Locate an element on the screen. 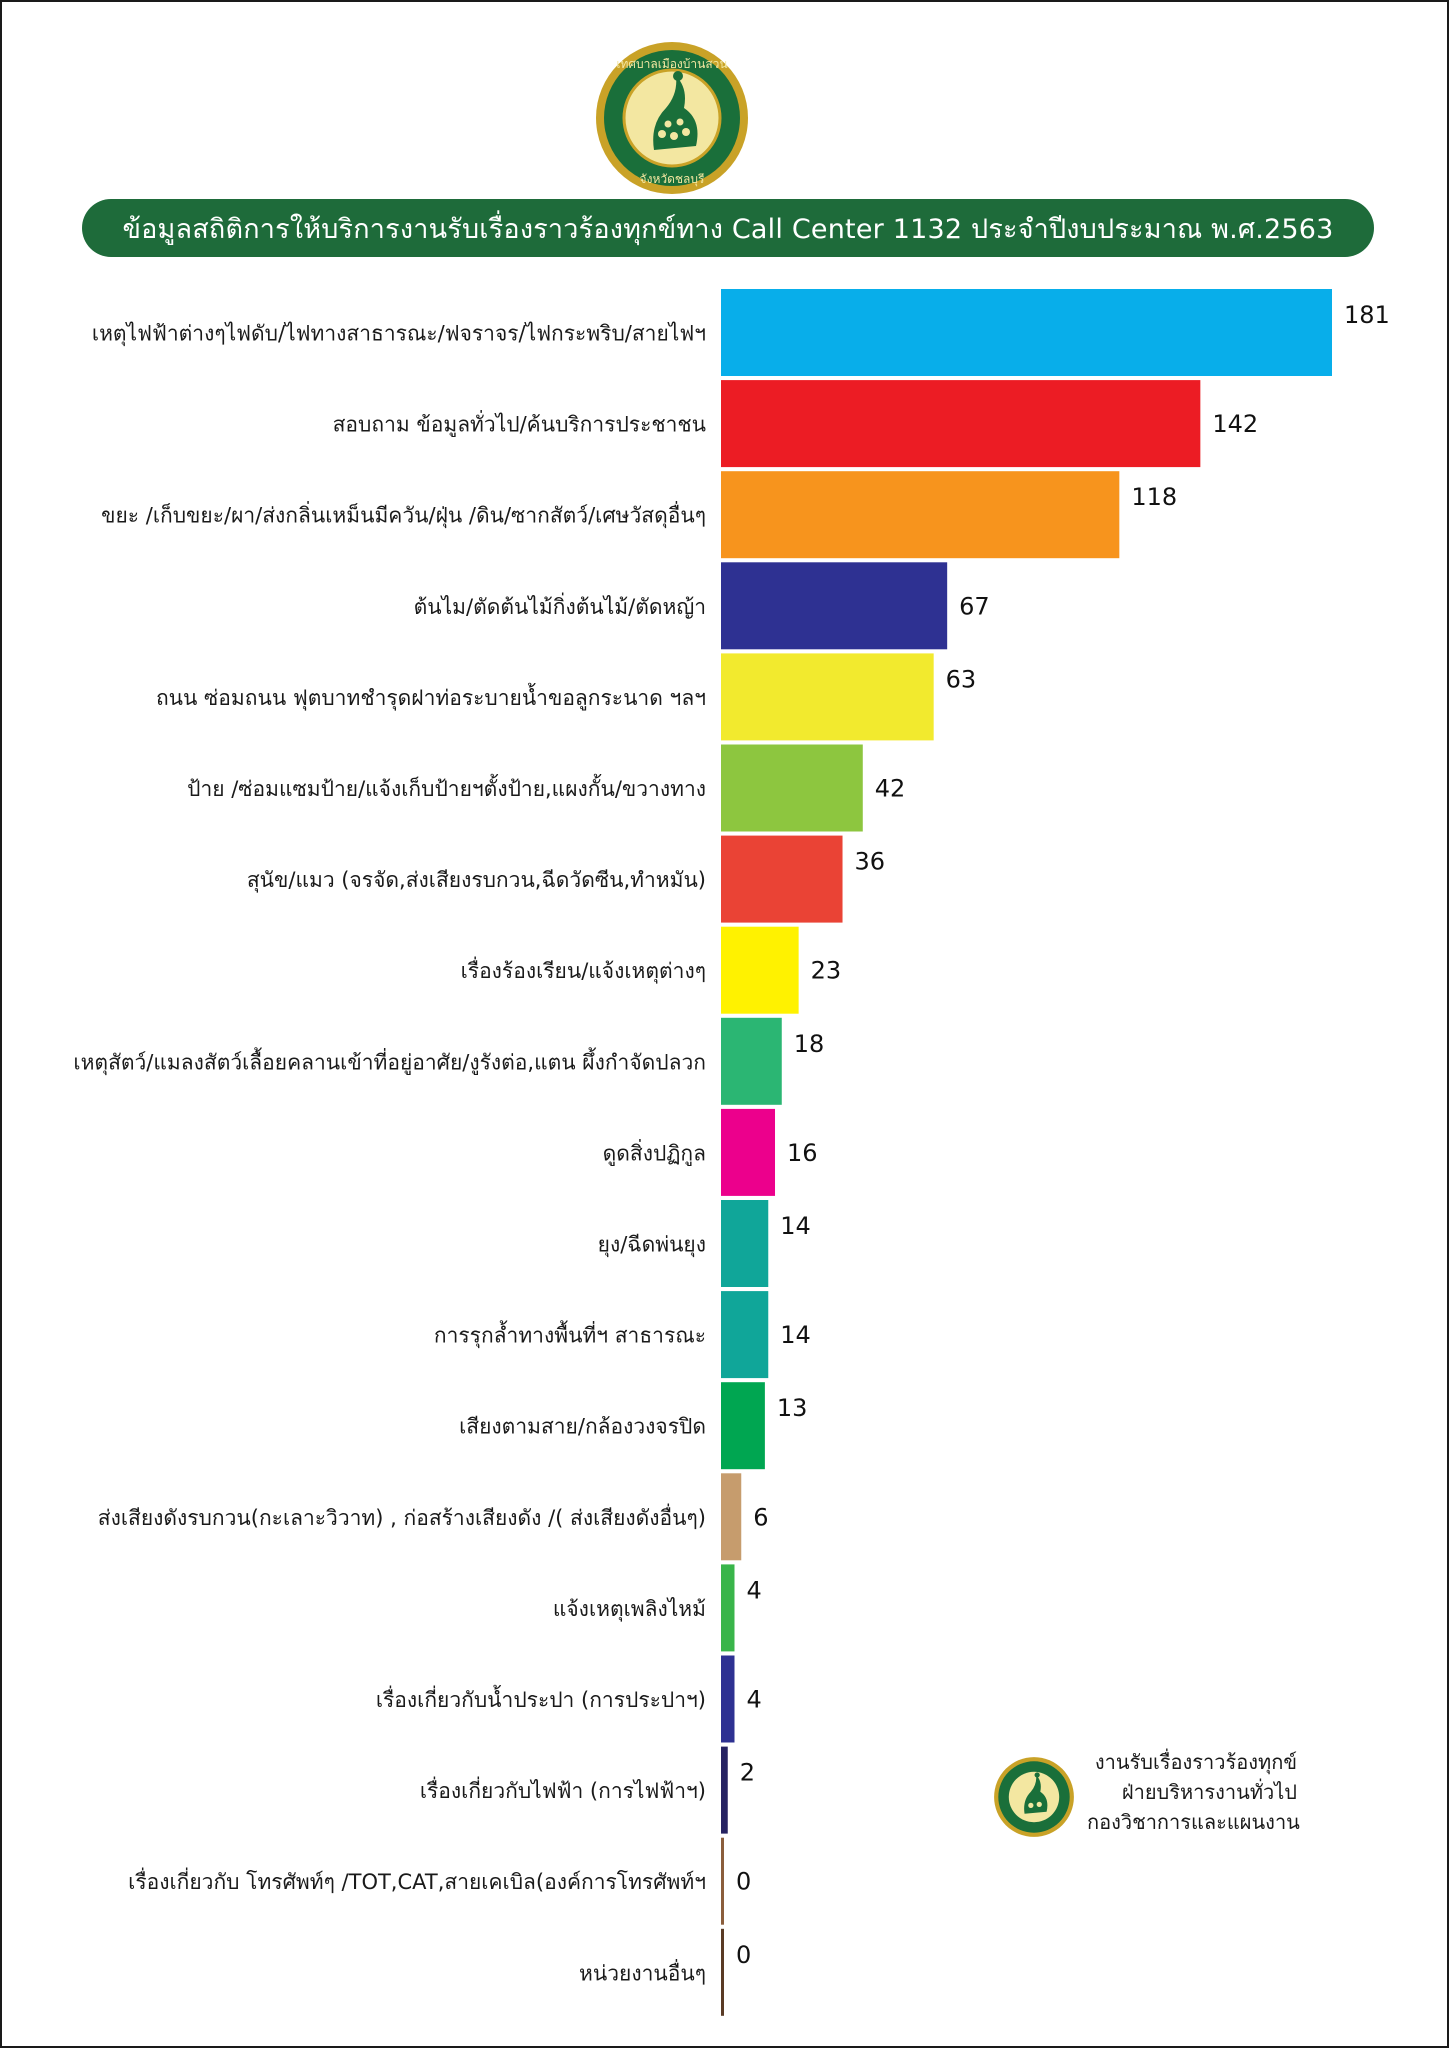 The height and width of the screenshot is (2048, 1449). category-label-7: เรื่องร้องเรียน/แจ้งเหตุต่างๆ is located at coordinates (583, 970).